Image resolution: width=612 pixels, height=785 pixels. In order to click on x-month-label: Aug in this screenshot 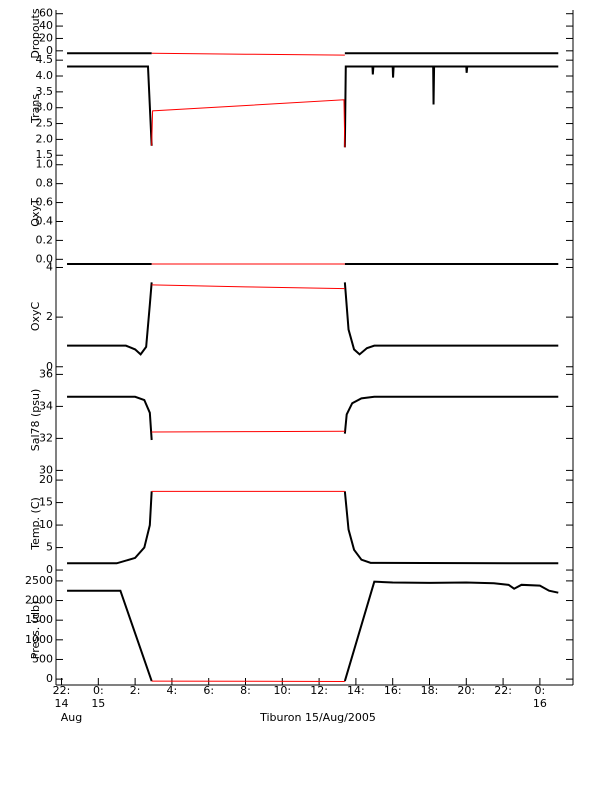, I will do `click(71, 717)`.